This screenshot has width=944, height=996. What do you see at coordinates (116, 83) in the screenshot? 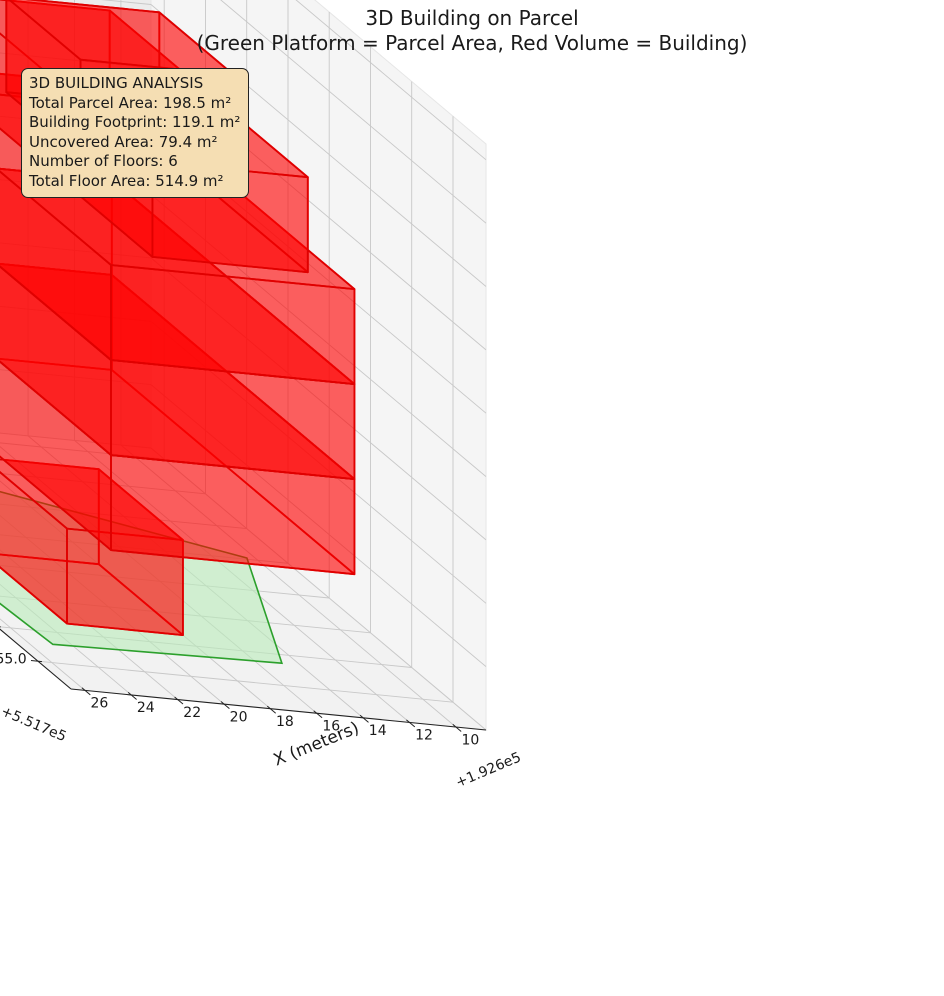
I see `info-heading: 3D BUILDING ANALYSIS` at bounding box center [116, 83].